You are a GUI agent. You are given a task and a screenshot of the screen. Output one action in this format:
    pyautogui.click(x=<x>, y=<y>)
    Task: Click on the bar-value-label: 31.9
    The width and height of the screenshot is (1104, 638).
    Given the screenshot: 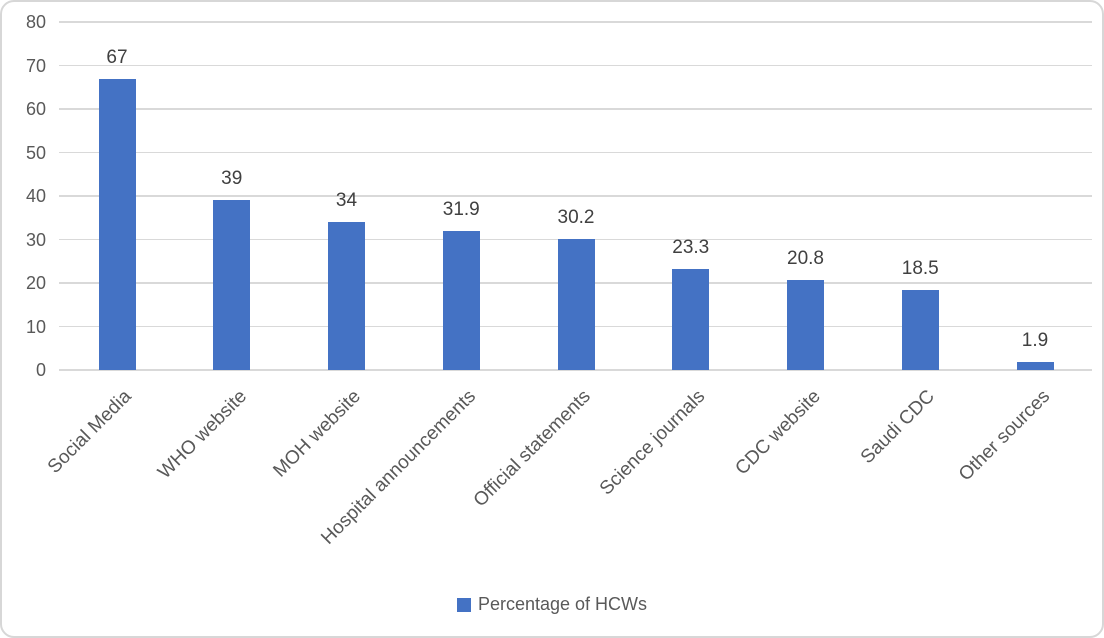 What is the action you would take?
    pyautogui.click(x=461, y=210)
    